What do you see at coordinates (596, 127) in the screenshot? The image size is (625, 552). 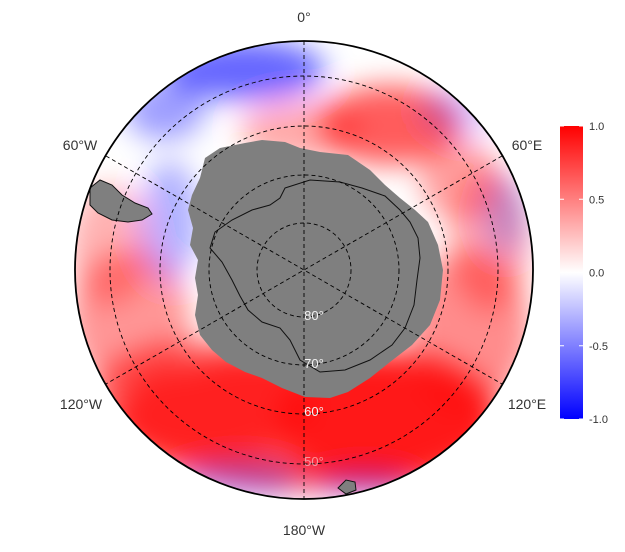 I see `colorbar-tick-label: 1.0` at bounding box center [596, 127].